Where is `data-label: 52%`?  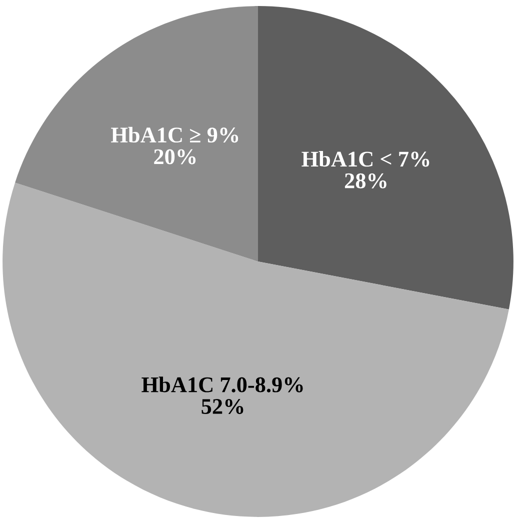 data-label: 52% is located at coordinates (223, 406).